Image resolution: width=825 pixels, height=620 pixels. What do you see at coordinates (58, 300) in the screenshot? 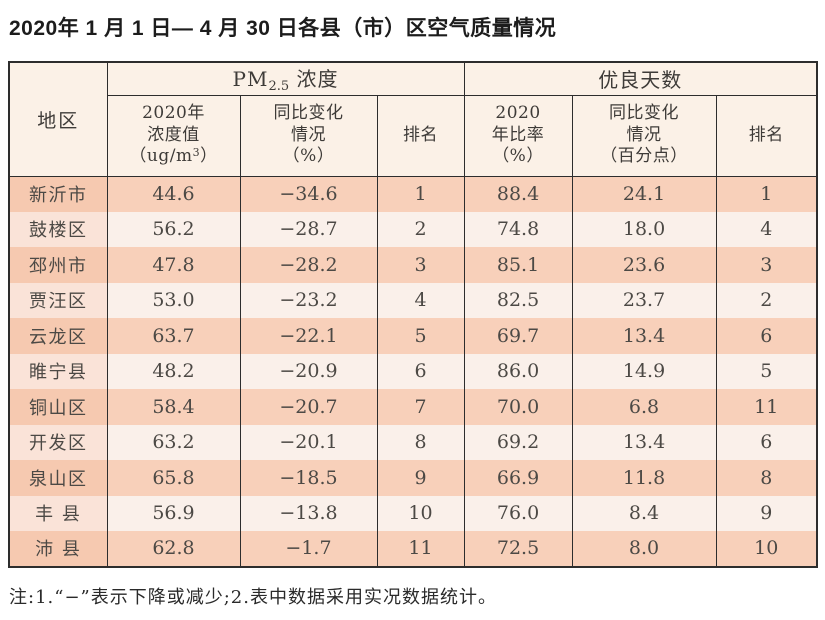
I see `region-cell: 贾汪区` at bounding box center [58, 300].